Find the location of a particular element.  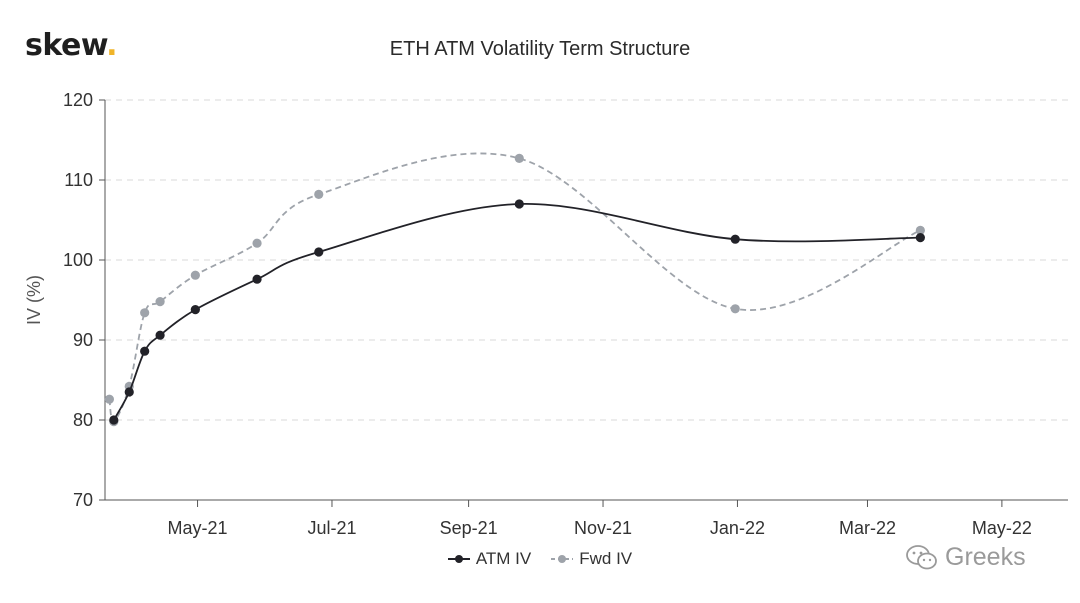

watermark: Greeks is located at coordinates (965, 557).